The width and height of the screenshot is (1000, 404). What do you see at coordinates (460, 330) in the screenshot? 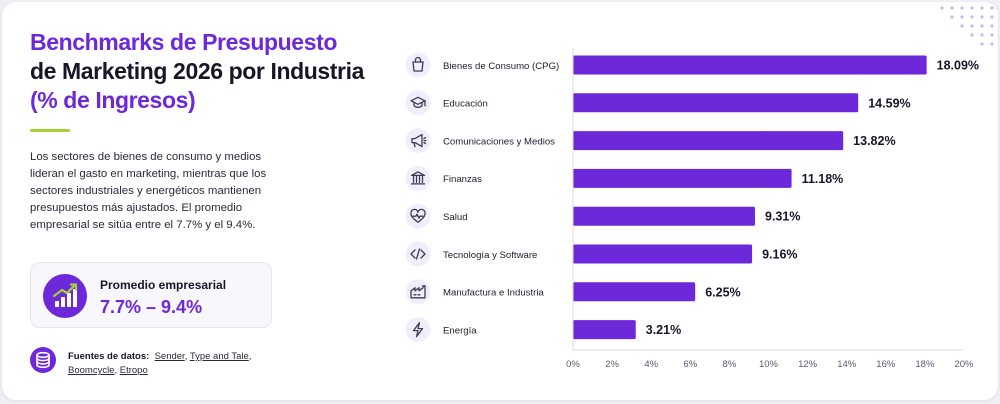
I see `category-label-energia: Energía` at bounding box center [460, 330].